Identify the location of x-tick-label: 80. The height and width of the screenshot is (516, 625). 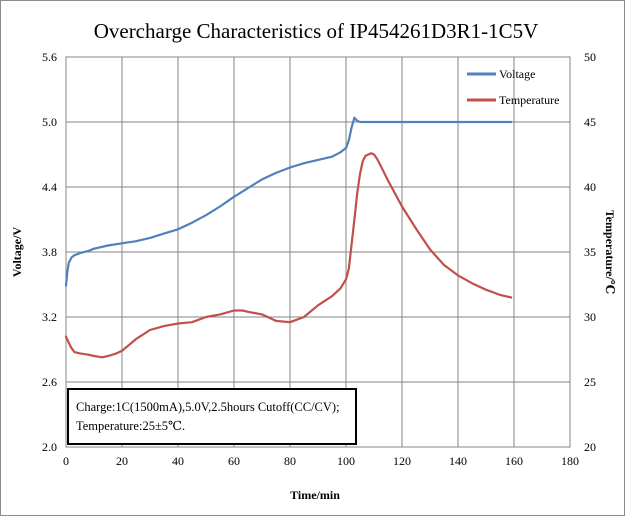
(290, 461).